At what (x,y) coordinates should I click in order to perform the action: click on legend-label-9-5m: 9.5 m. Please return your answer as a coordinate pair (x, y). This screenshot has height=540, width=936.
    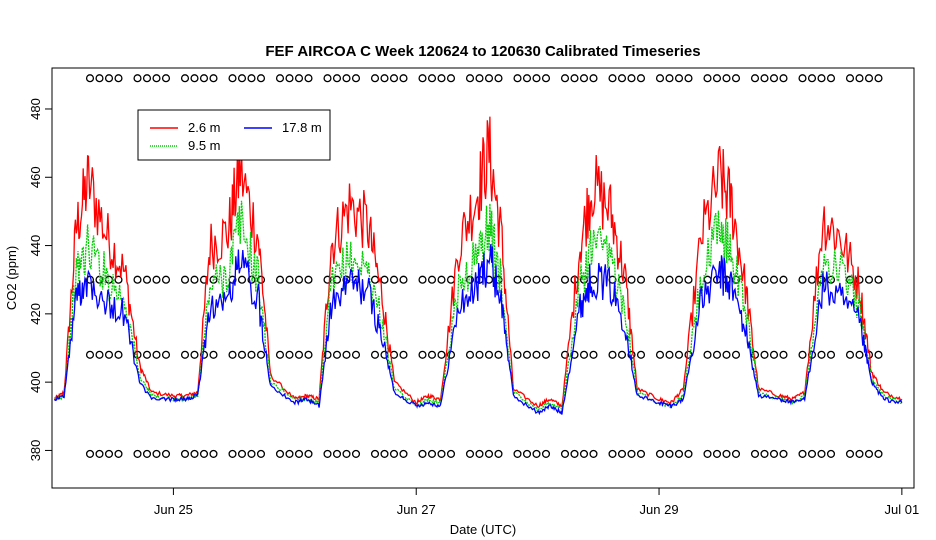
    Looking at the image, I should click on (204, 145).